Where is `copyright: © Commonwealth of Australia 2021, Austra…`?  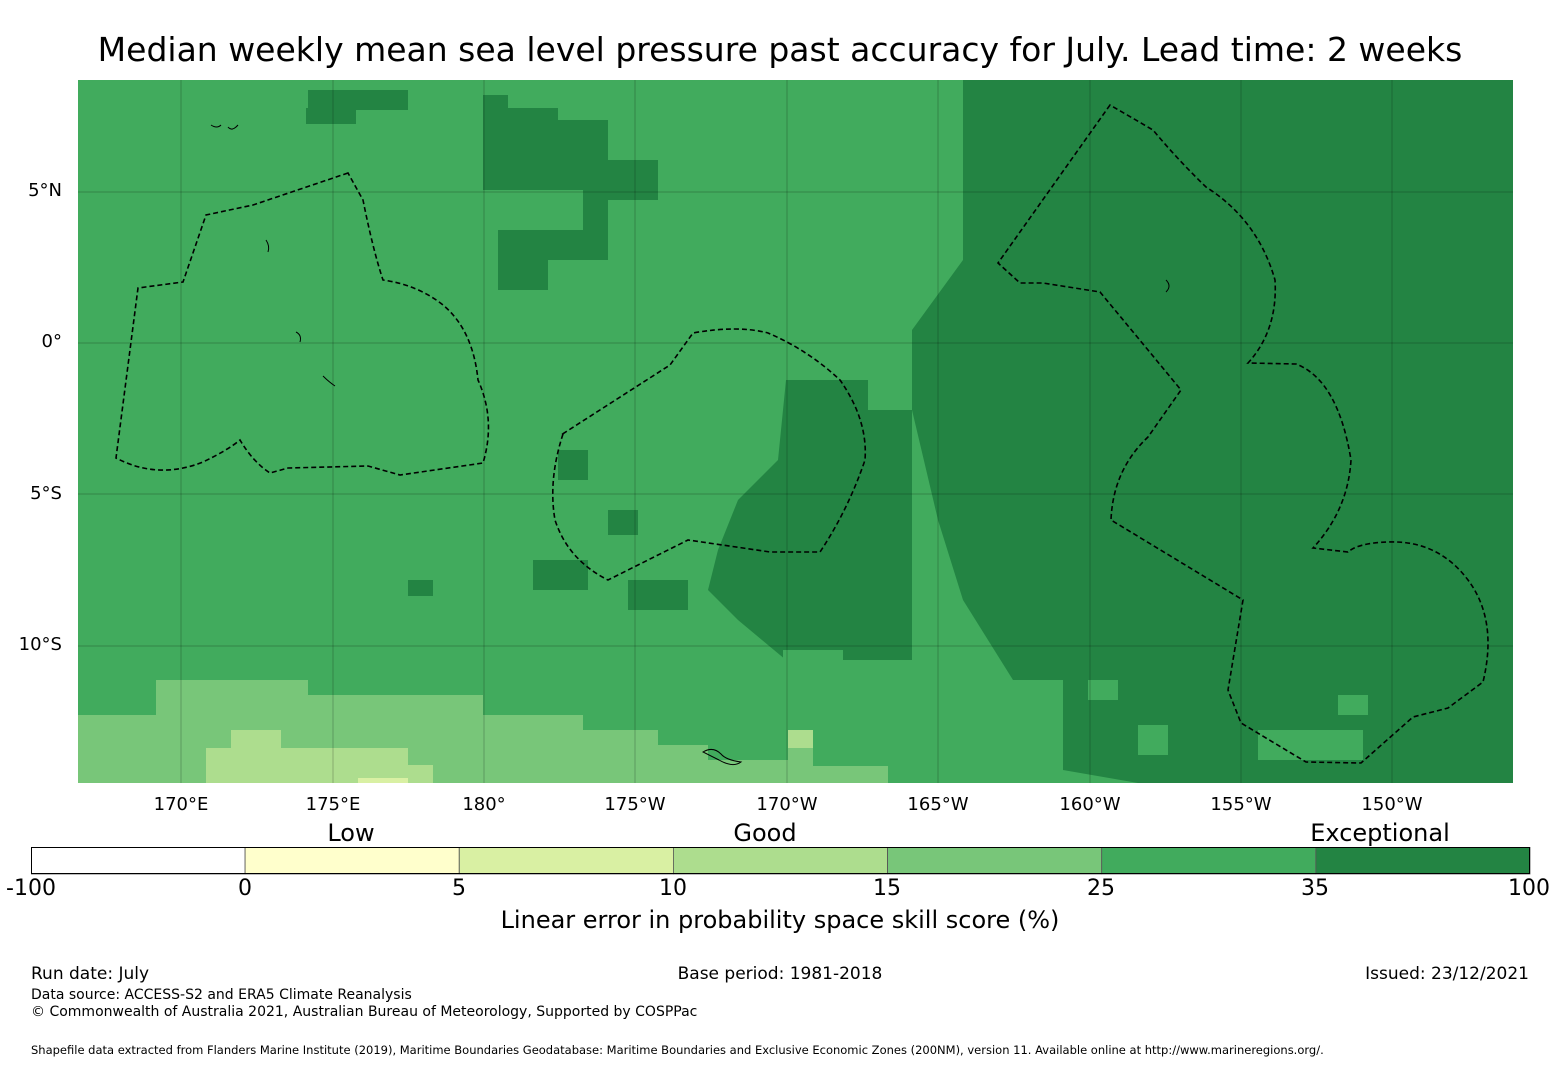
copyright: © Commonwealth of Australia 2021, Austra… is located at coordinates (364, 1012).